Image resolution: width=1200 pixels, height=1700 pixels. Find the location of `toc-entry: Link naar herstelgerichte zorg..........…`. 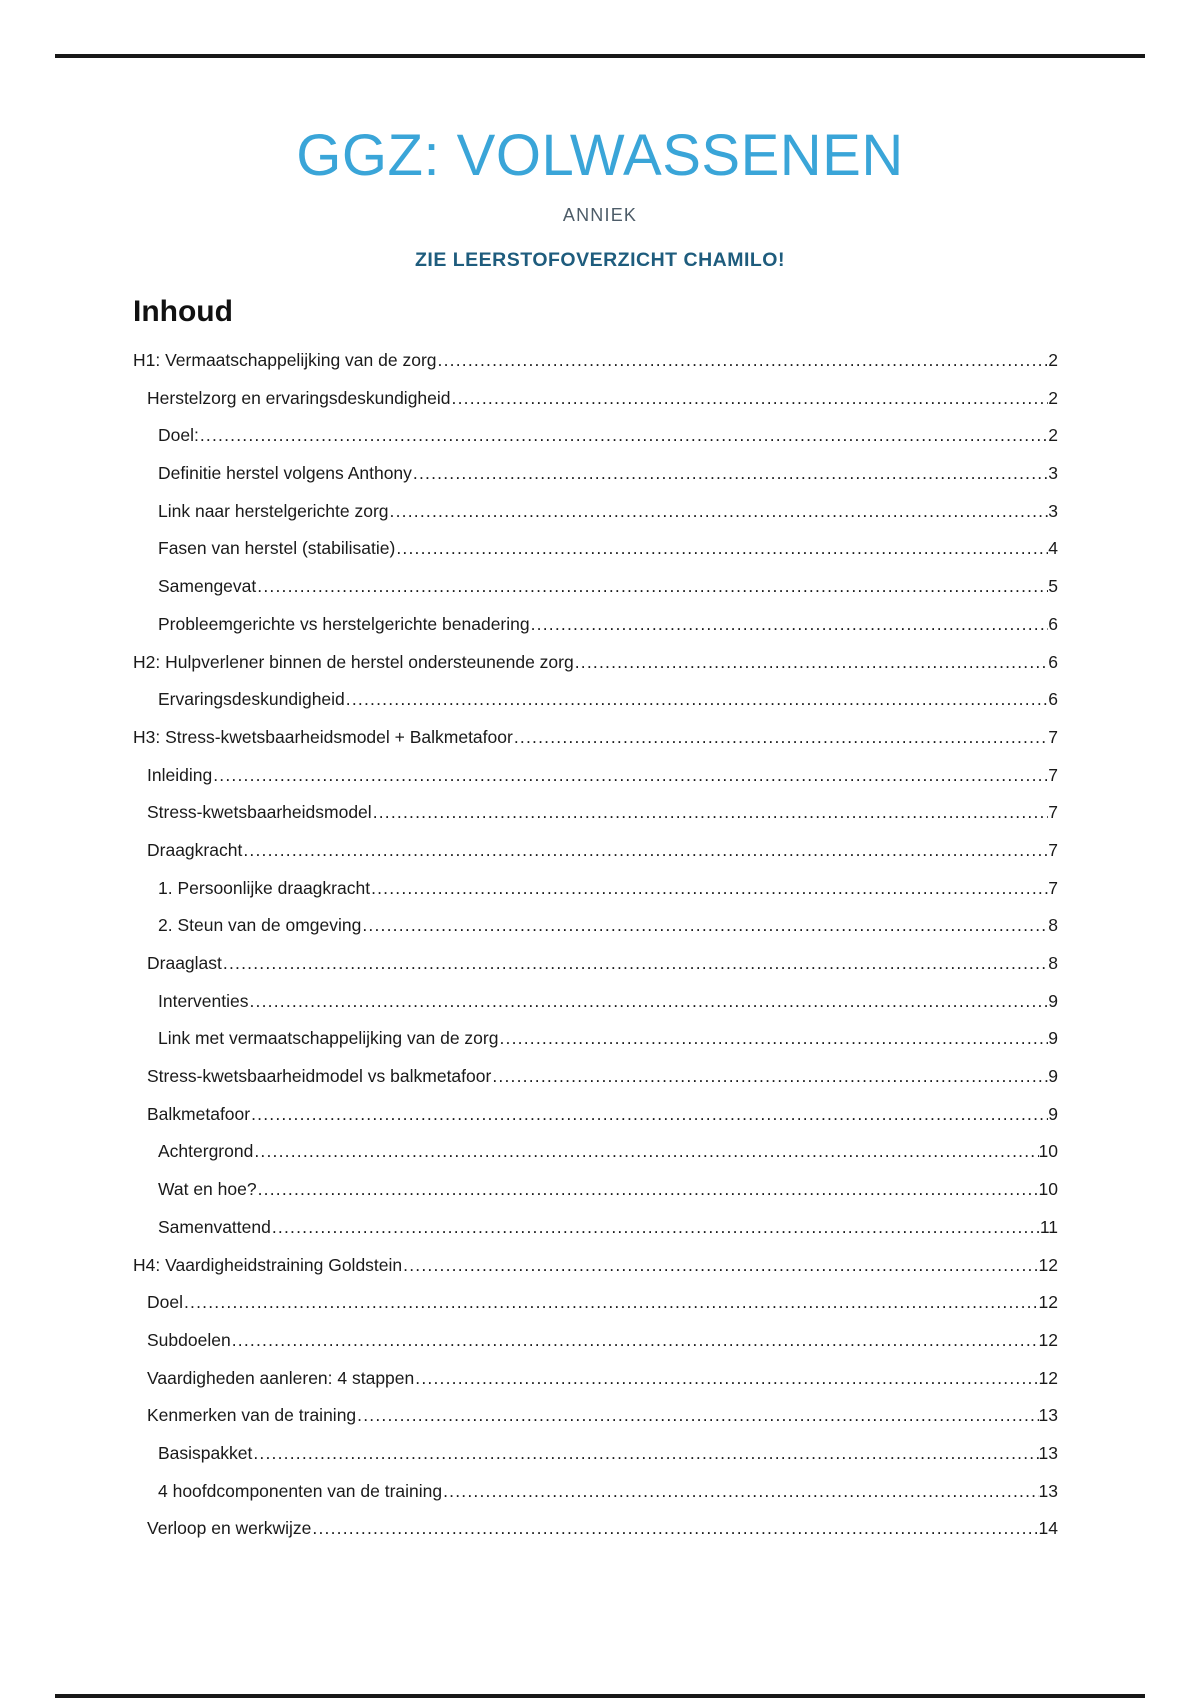

toc-entry: Link naar herstelgerichte zorg..........… is located at coordinates (595, 515).